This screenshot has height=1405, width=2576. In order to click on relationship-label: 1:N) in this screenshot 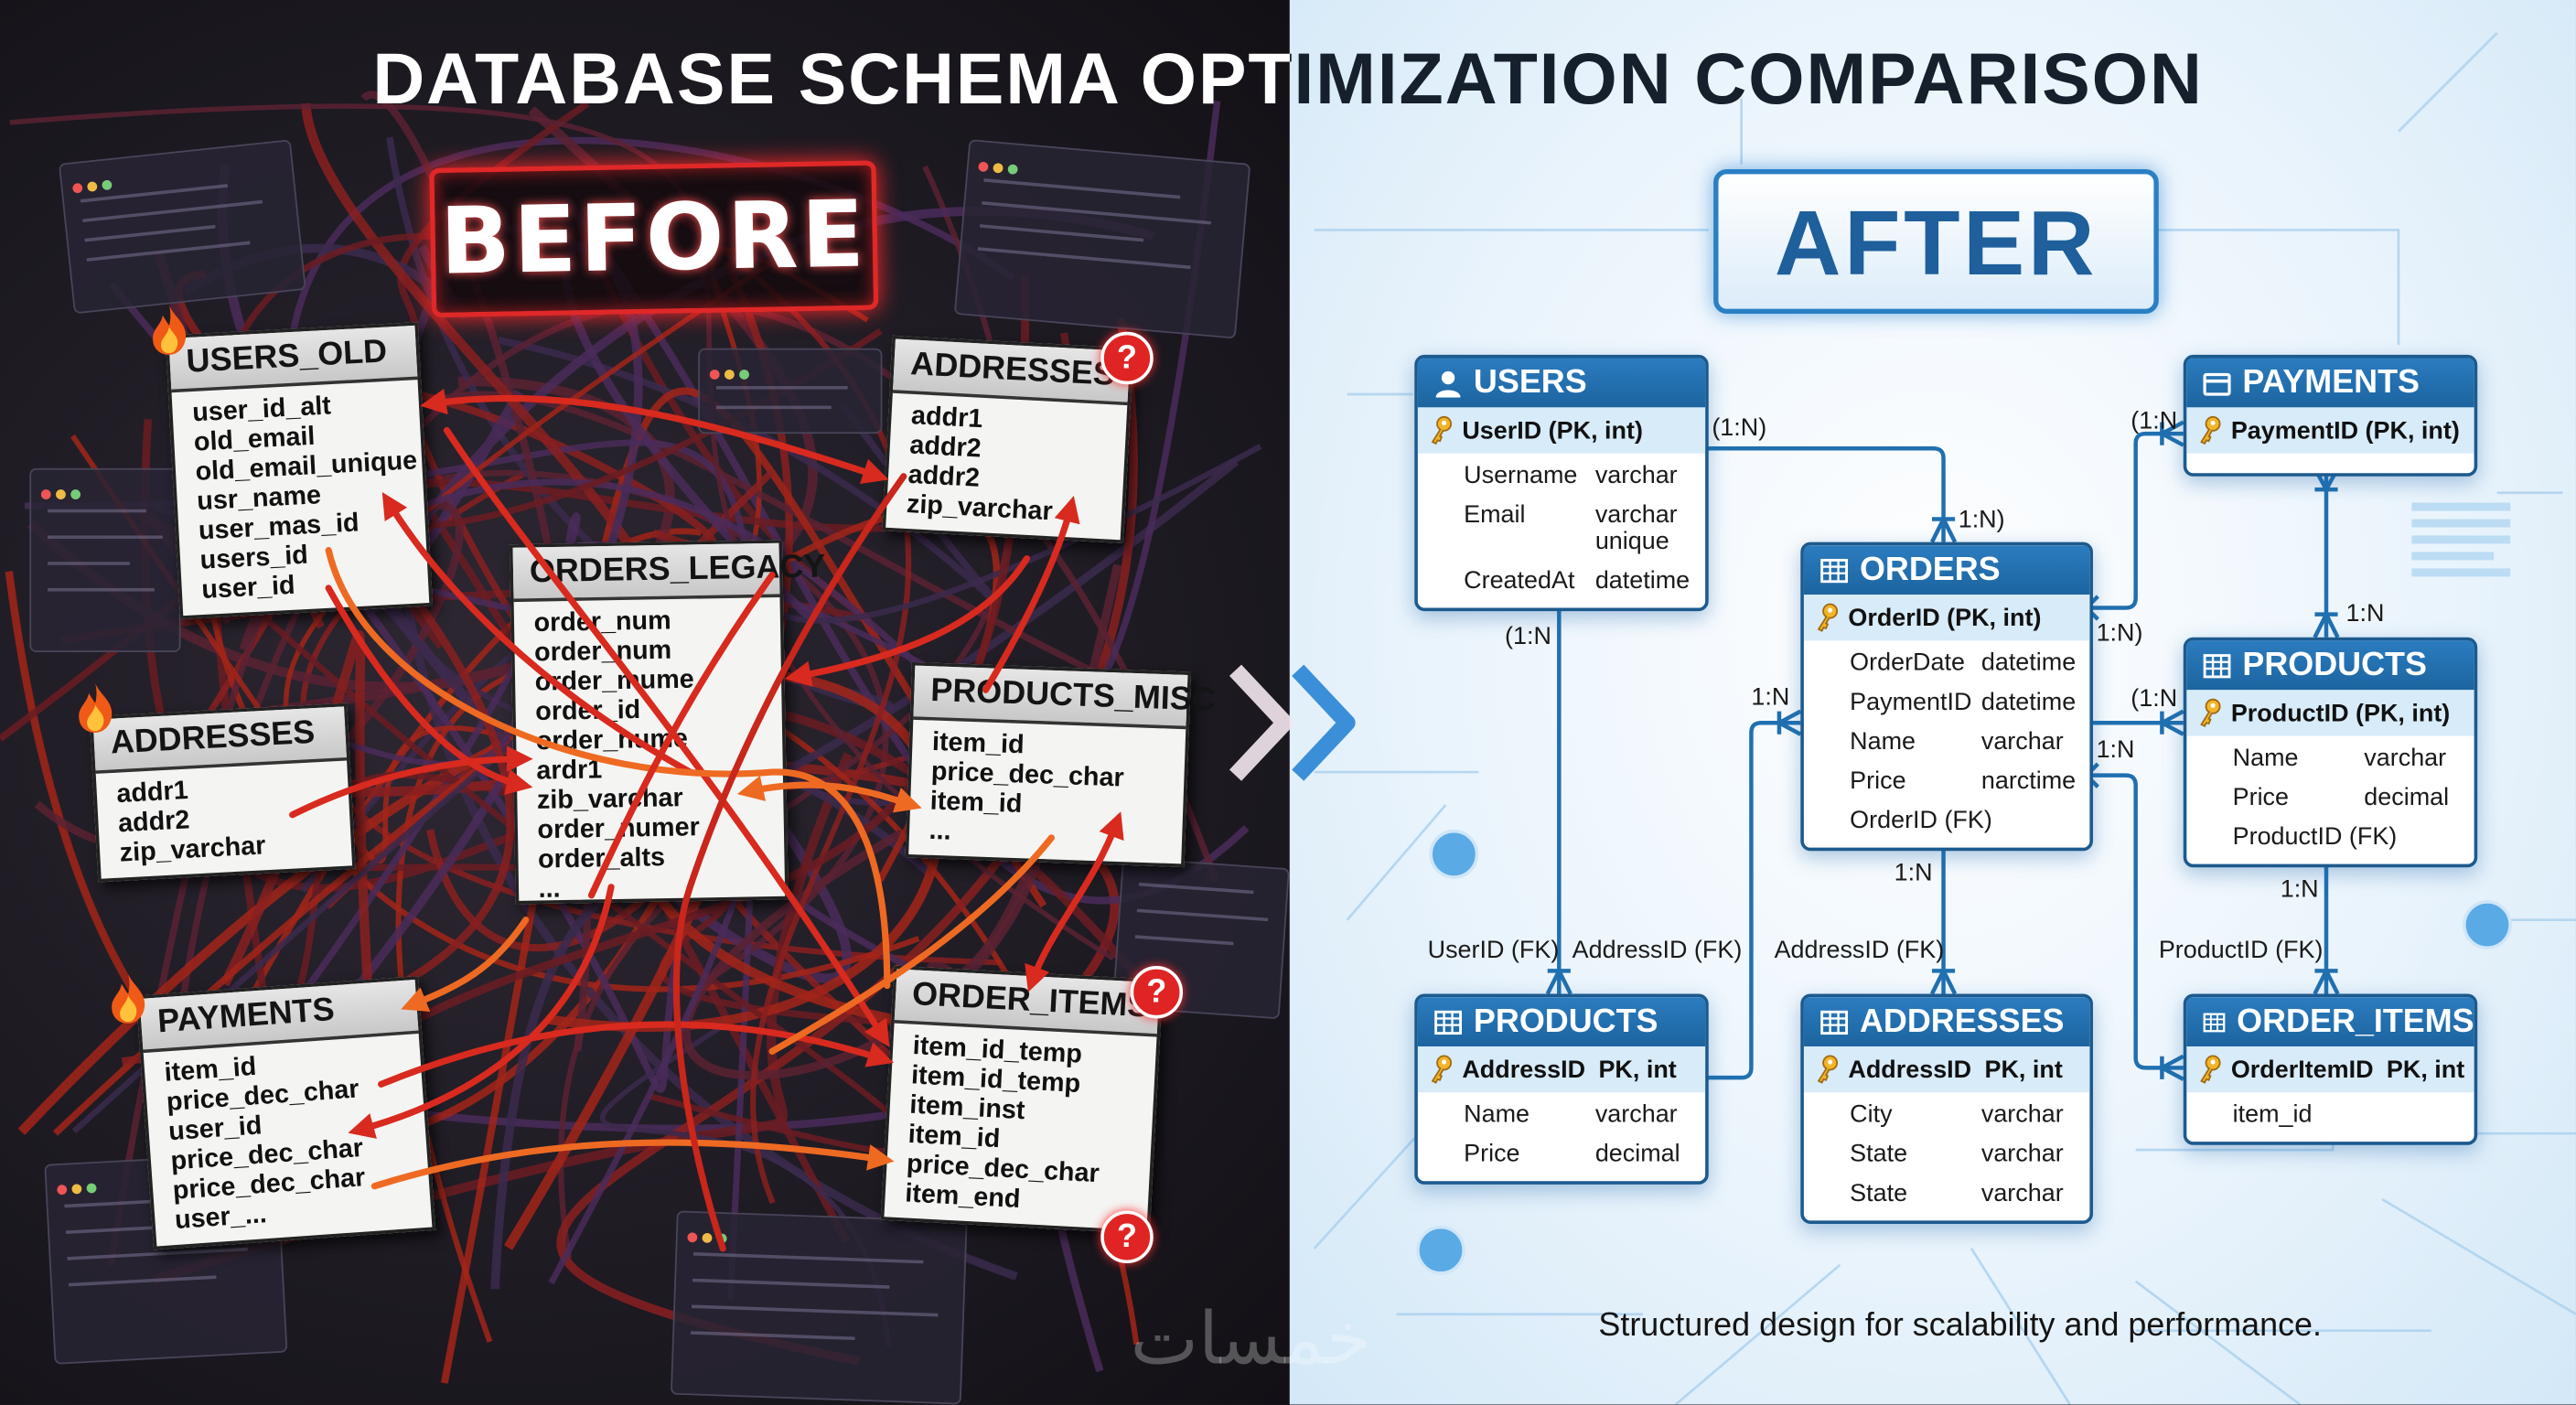, I will do `click(2119, 633)`.